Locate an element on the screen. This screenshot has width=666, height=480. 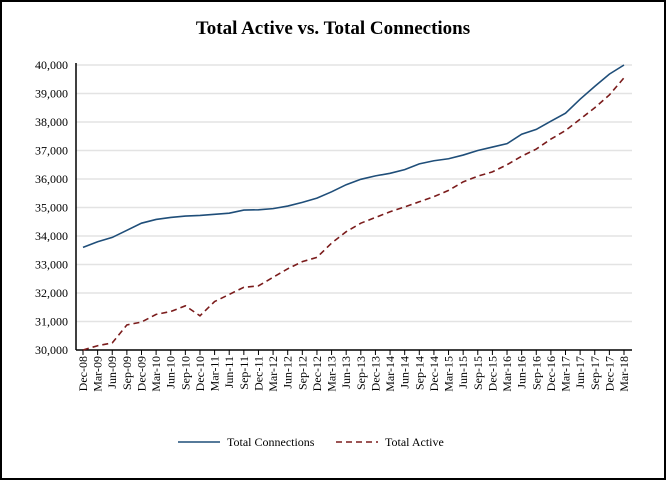
x-tick-label: Mar-17 is located at coordinates (566, 374).